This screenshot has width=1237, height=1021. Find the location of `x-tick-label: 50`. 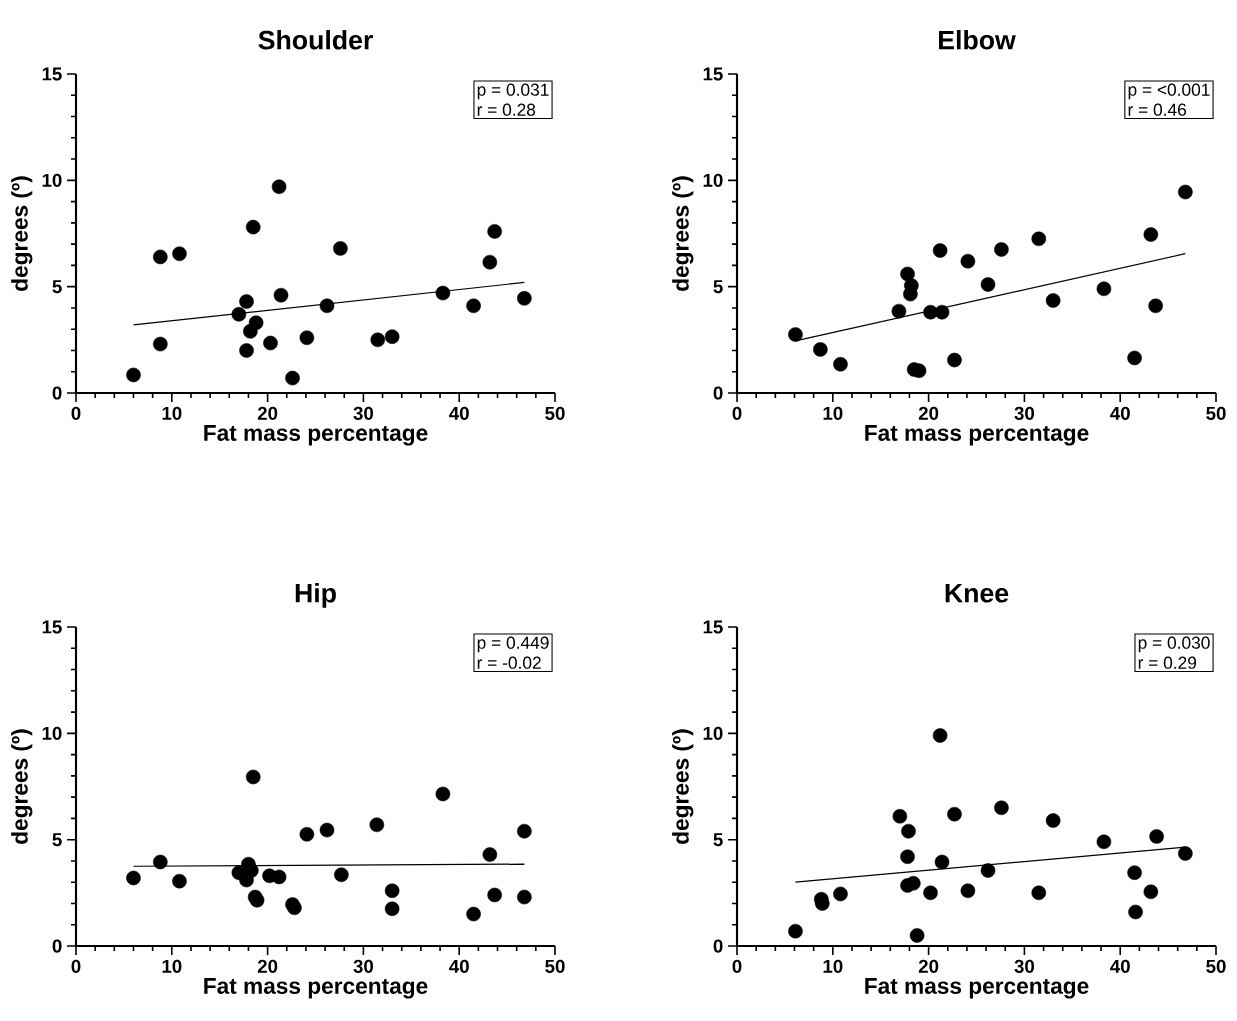

x-tick-label: 50 is located at coordinates (1216, 413).